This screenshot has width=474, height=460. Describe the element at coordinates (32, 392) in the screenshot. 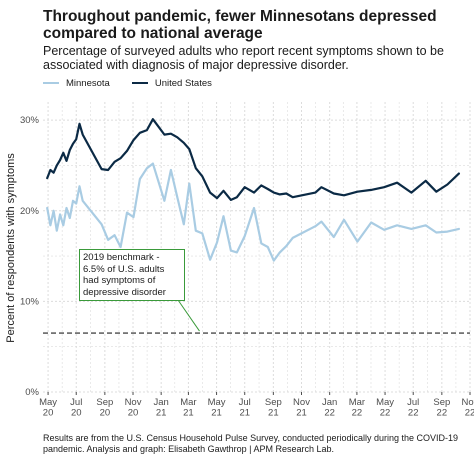

I see `y-tick-label: 0%` at that location.